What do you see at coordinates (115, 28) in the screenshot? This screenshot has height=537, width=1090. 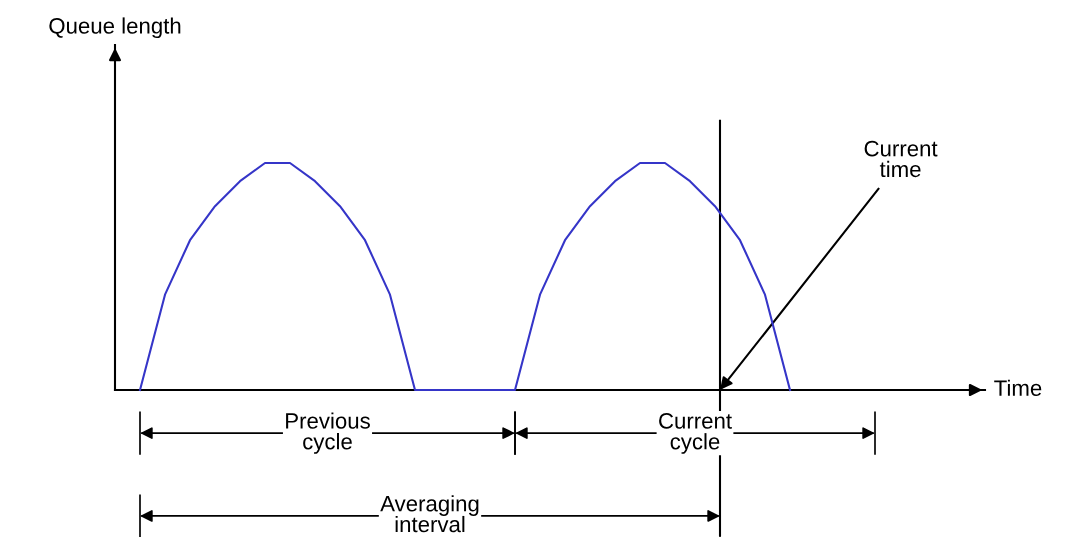 I see `text: Queue length` at bounding box center [115, 28].